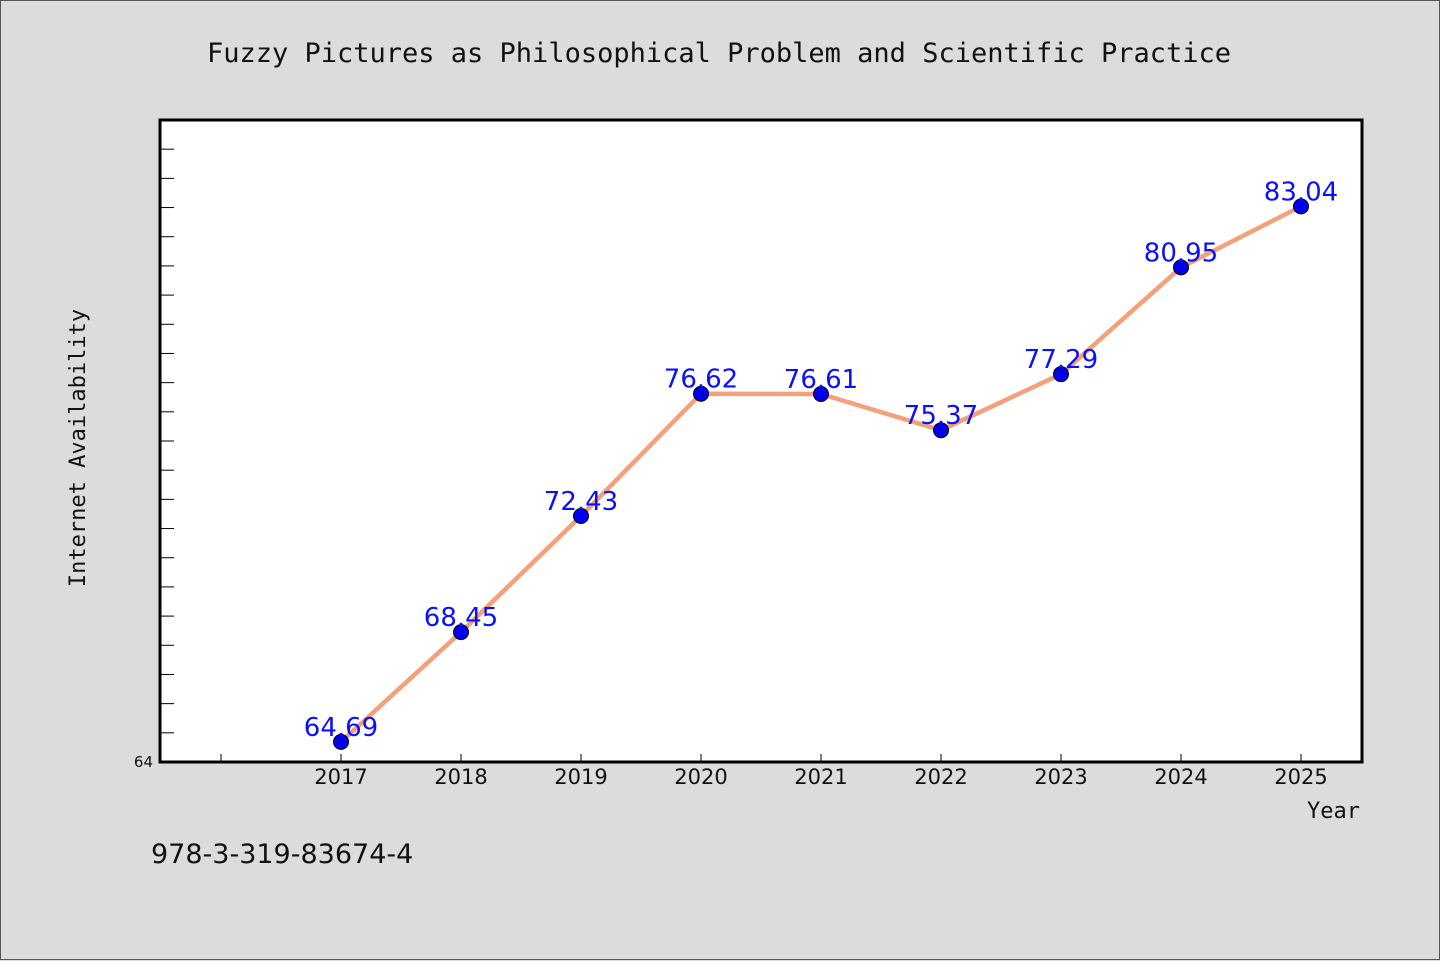 The width and height of the screenshot is (1440, 961). What do you see at coordinates (700, 777) in the screenshot?
I see `x-tick-label: 2020` at bounding box center [700, 777].